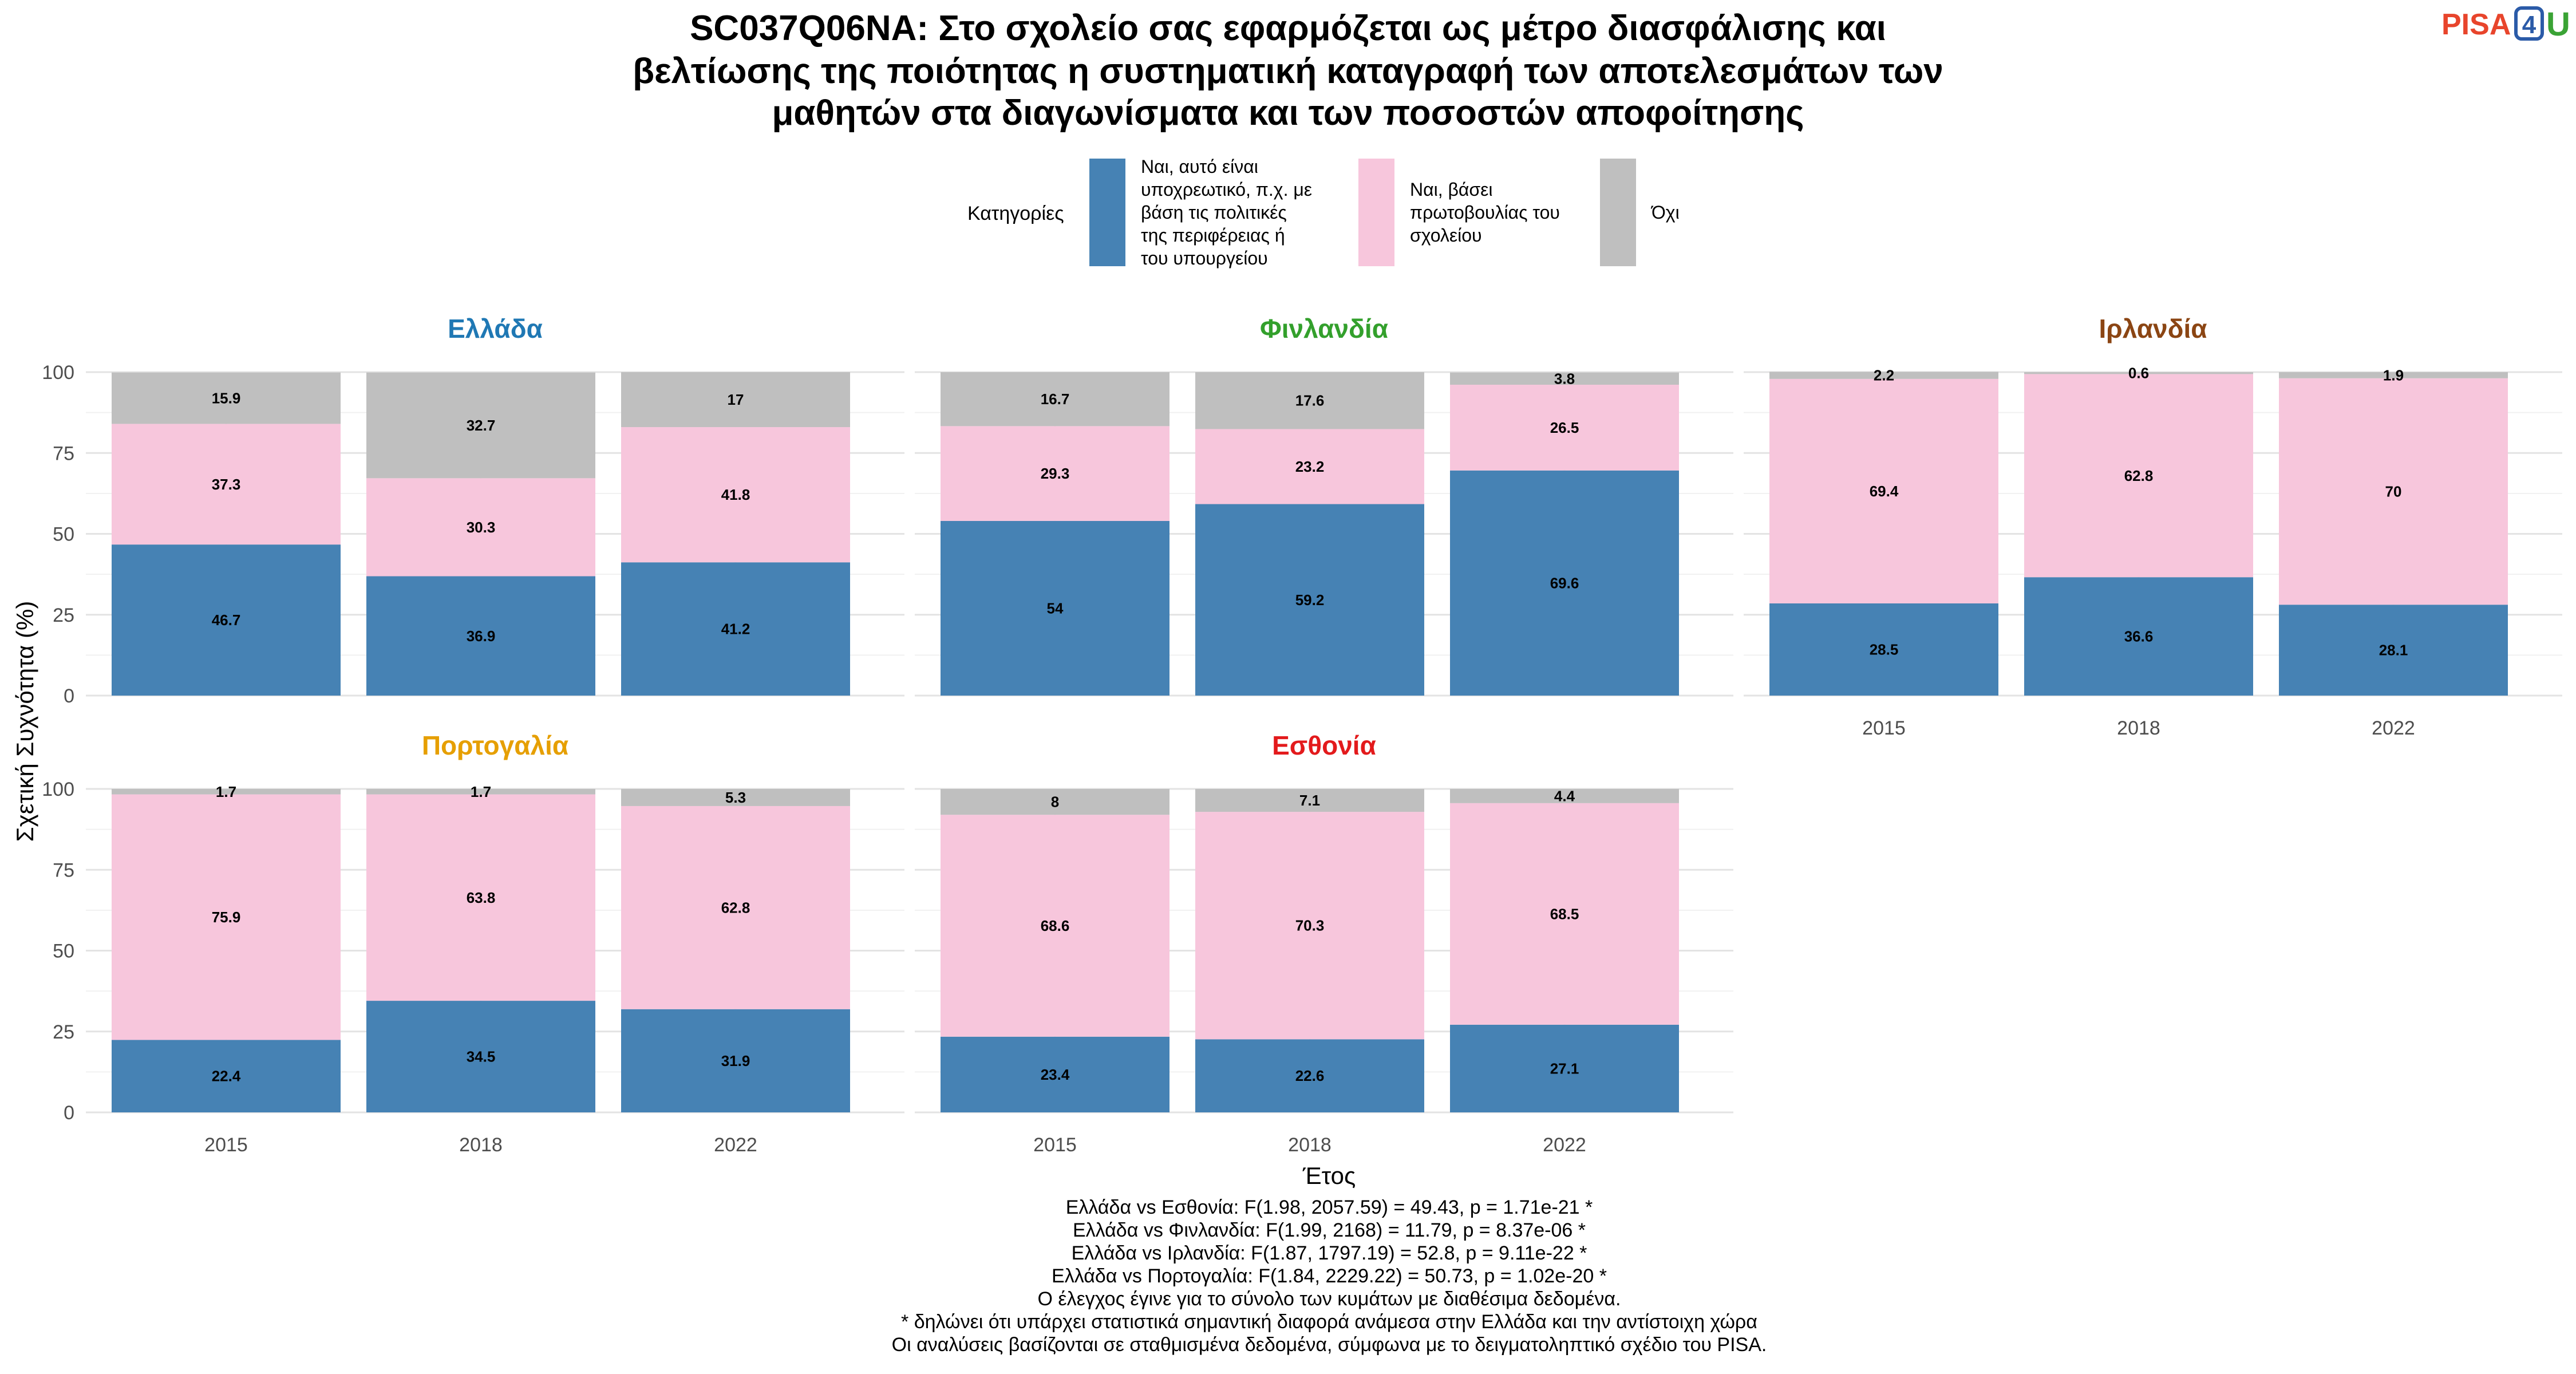 This screenshot has width=2576, height=1374. What do you see at coordinates (63, 1032) in the screenshot?
I see `y-tick-label: 25` at bounding box center [63, 1032].